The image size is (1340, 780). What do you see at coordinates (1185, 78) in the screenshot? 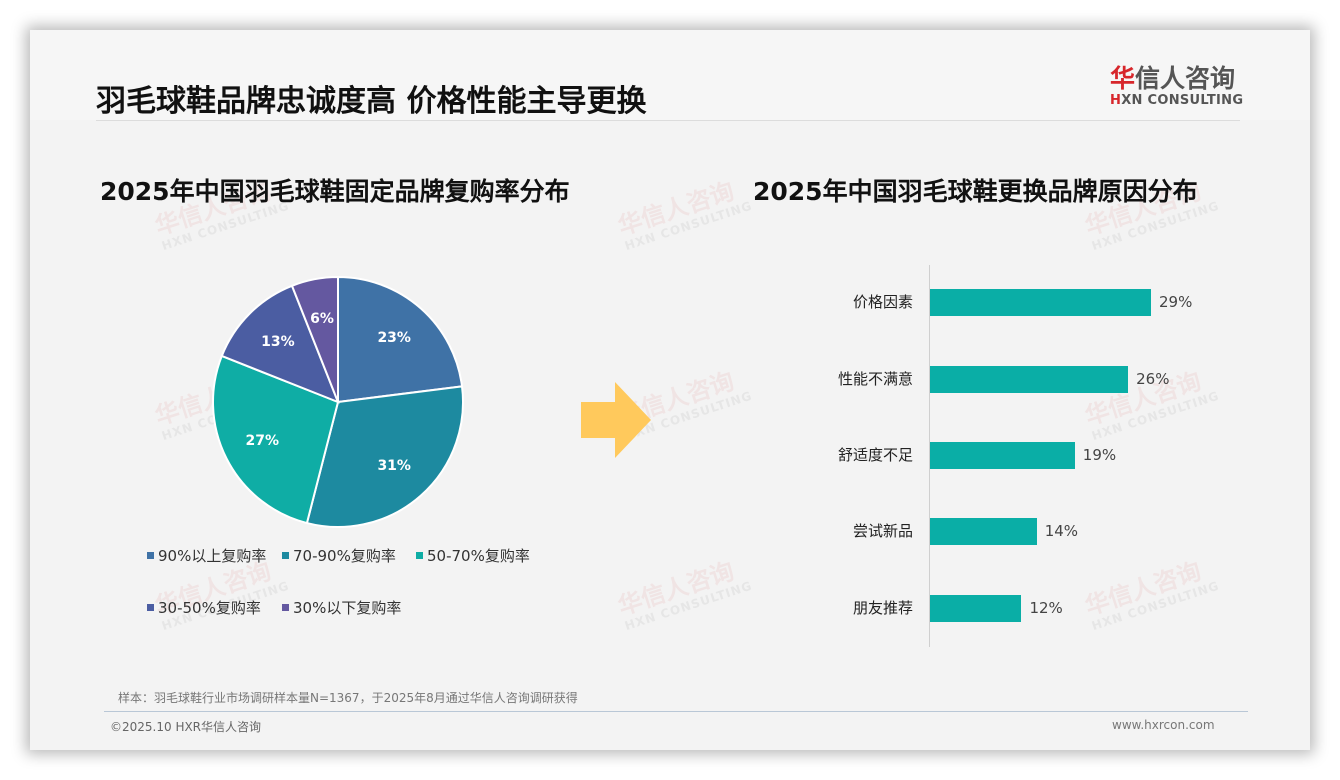
I see `logo-cn-rest: 信人咨询` at bounding box center [1185, 78].